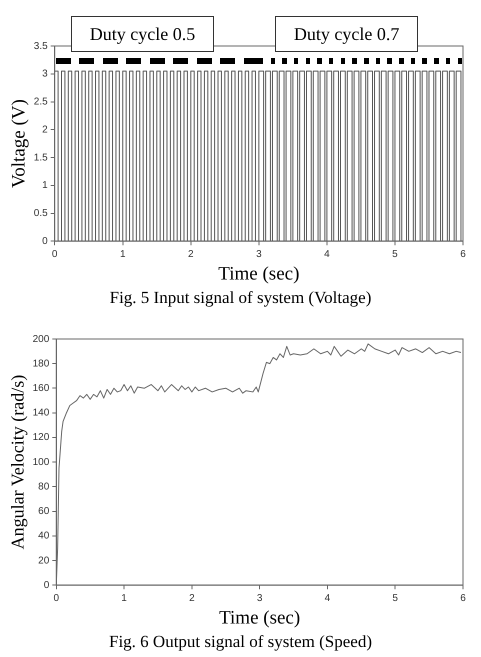 The width and height of the screenshot is (481, 657). Describe the element at coordinates (44, 536) in the screenshot. I see `y-tick-label: 40` at that location.